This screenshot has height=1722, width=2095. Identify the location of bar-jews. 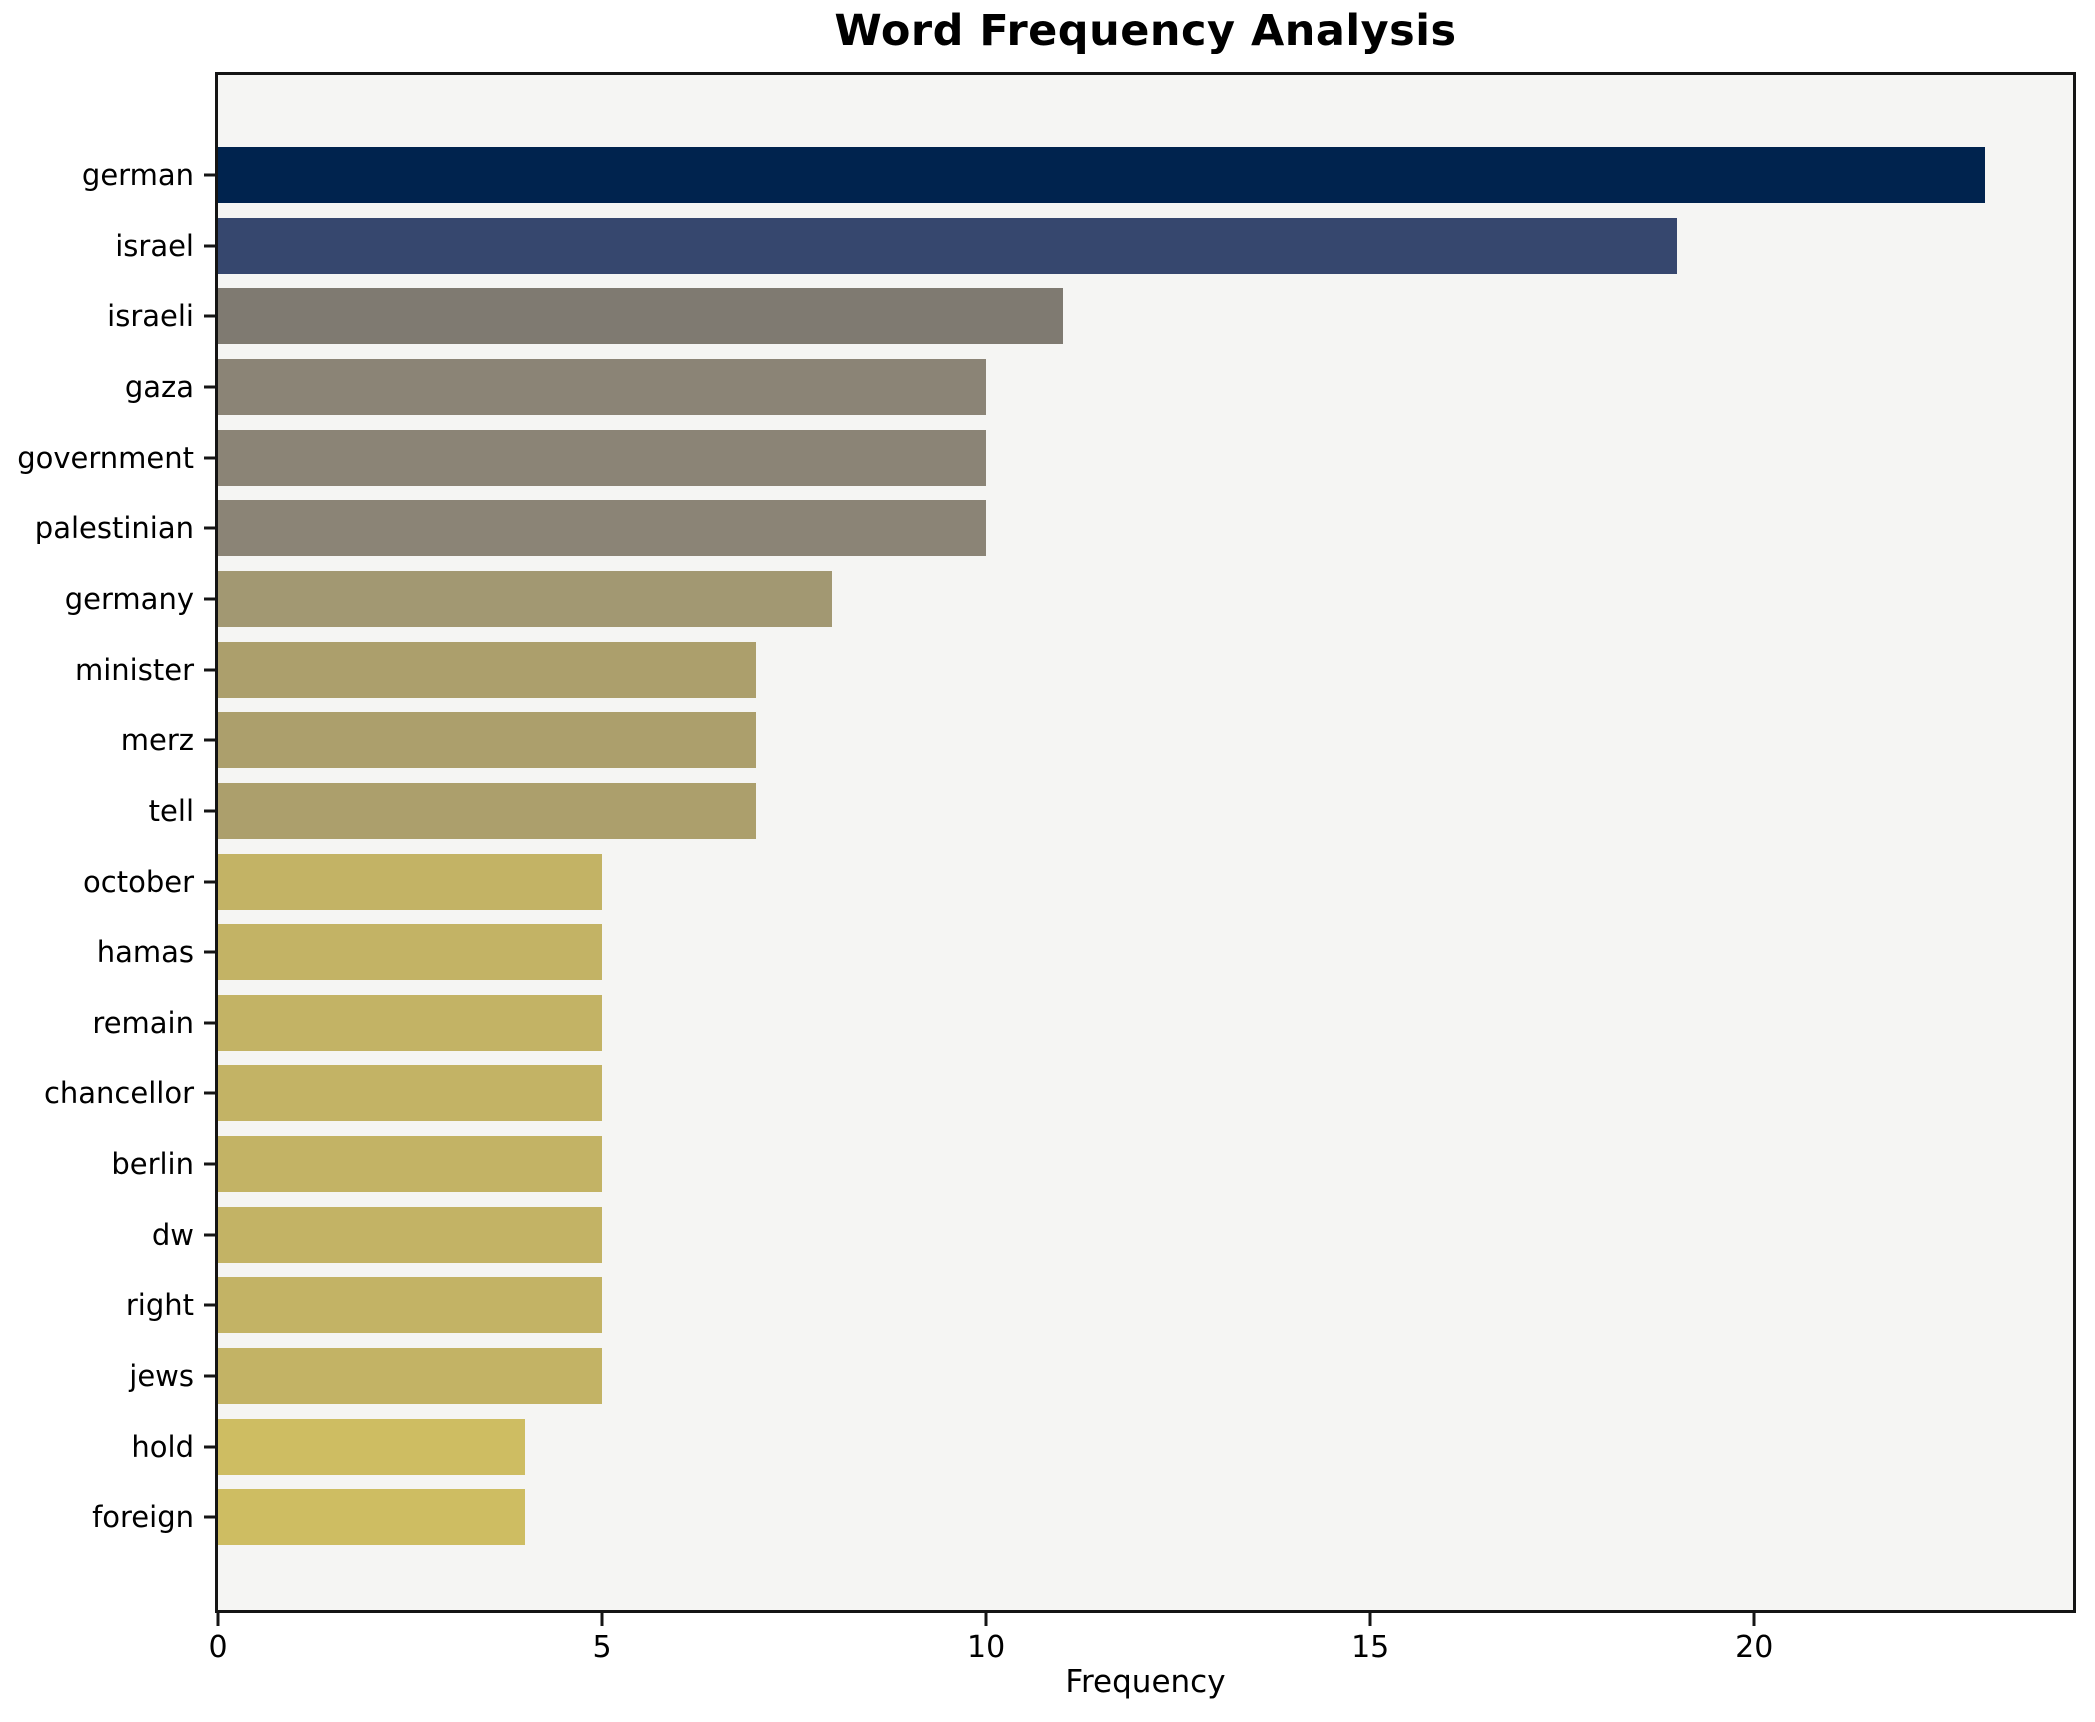
(410, 1376).